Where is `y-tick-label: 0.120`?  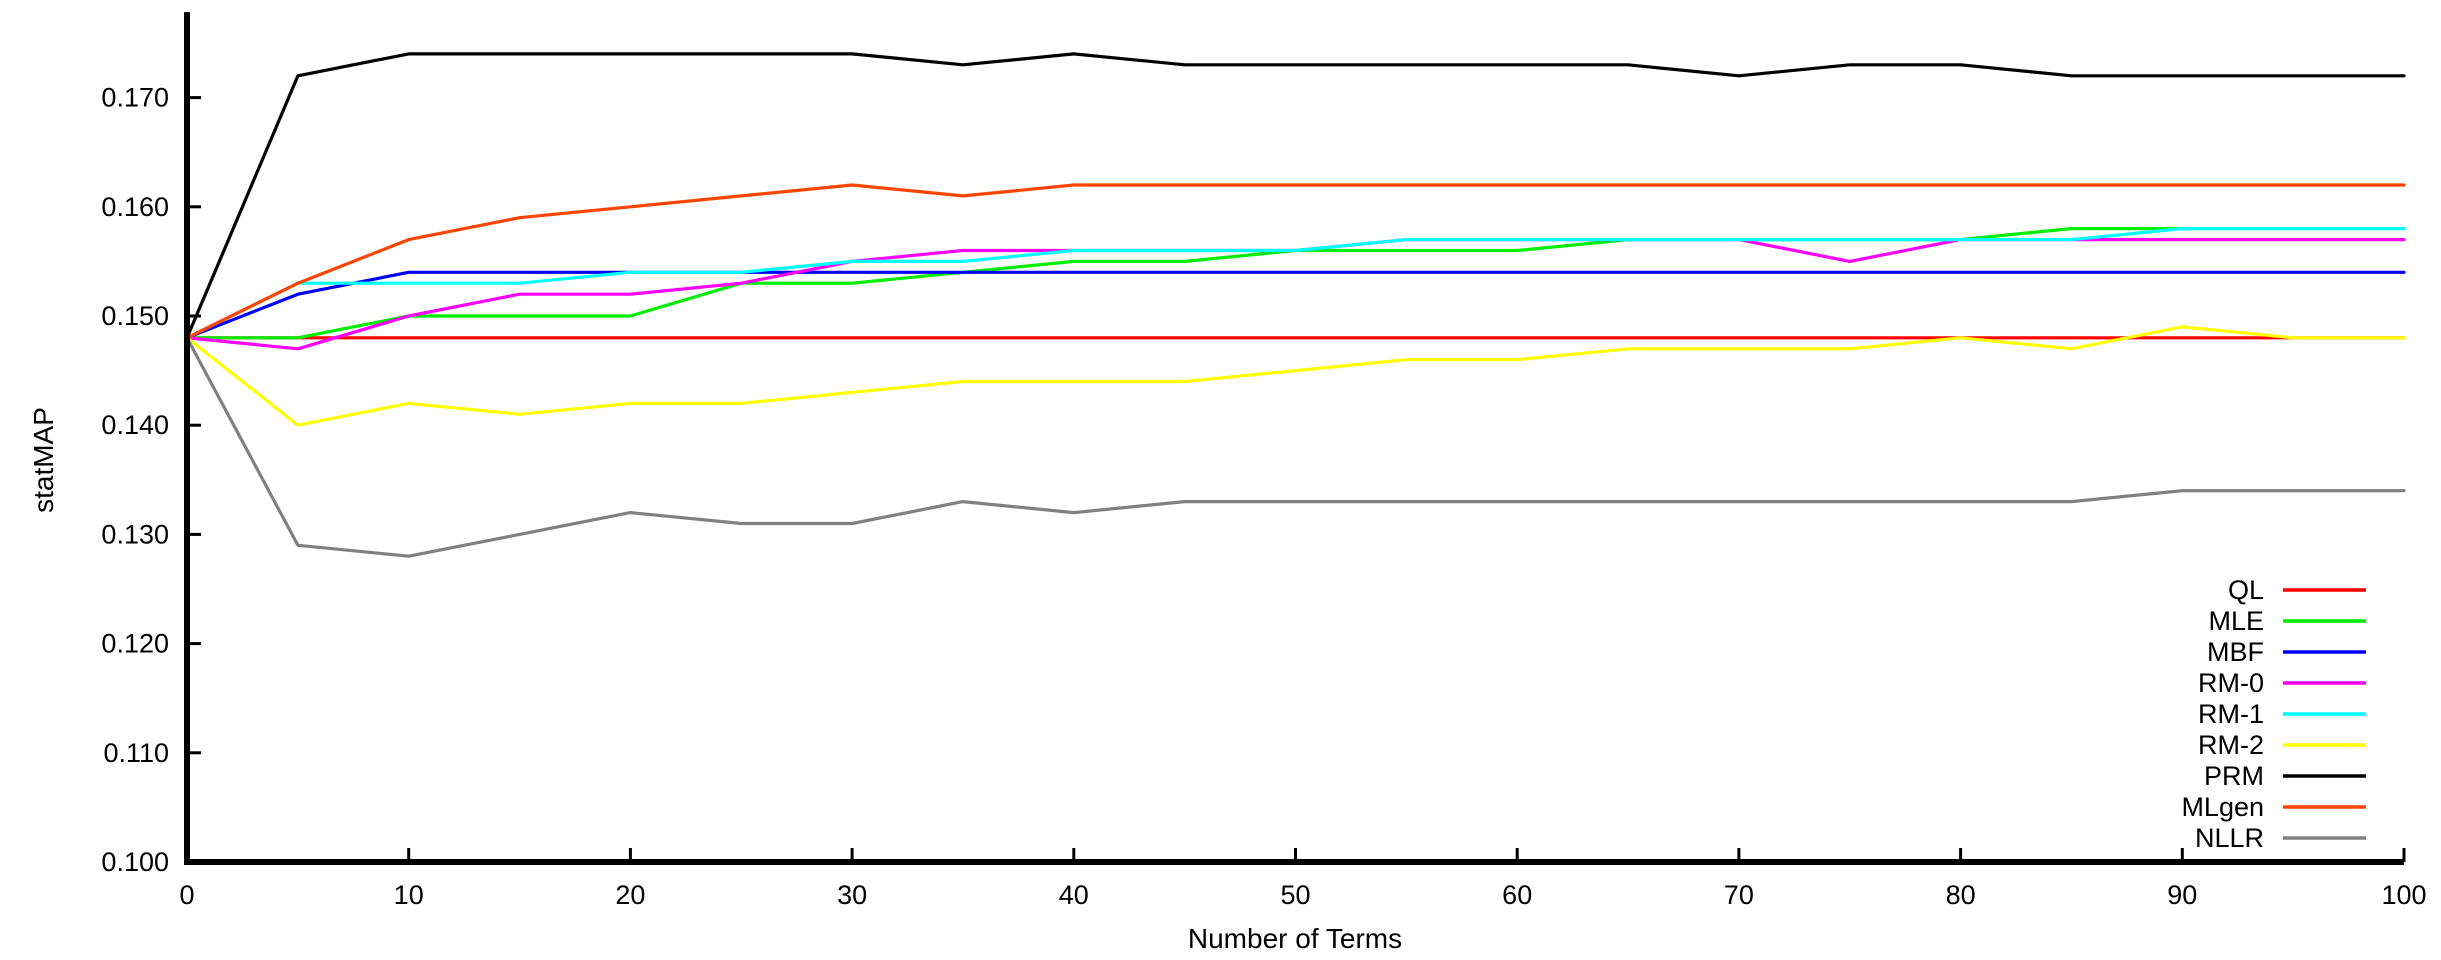
y-tick-label: 0.120 is located at coordinates (135, 644).